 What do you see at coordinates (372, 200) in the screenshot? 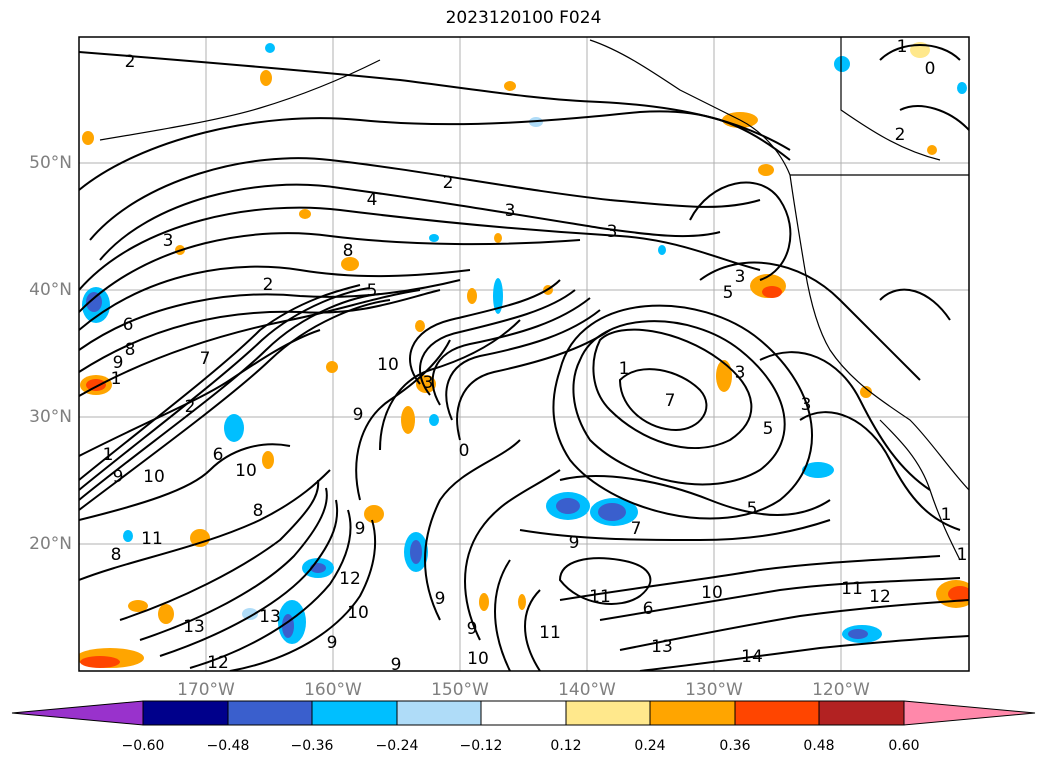
I see `contour-label: 4` at bounding box center [372, 200].